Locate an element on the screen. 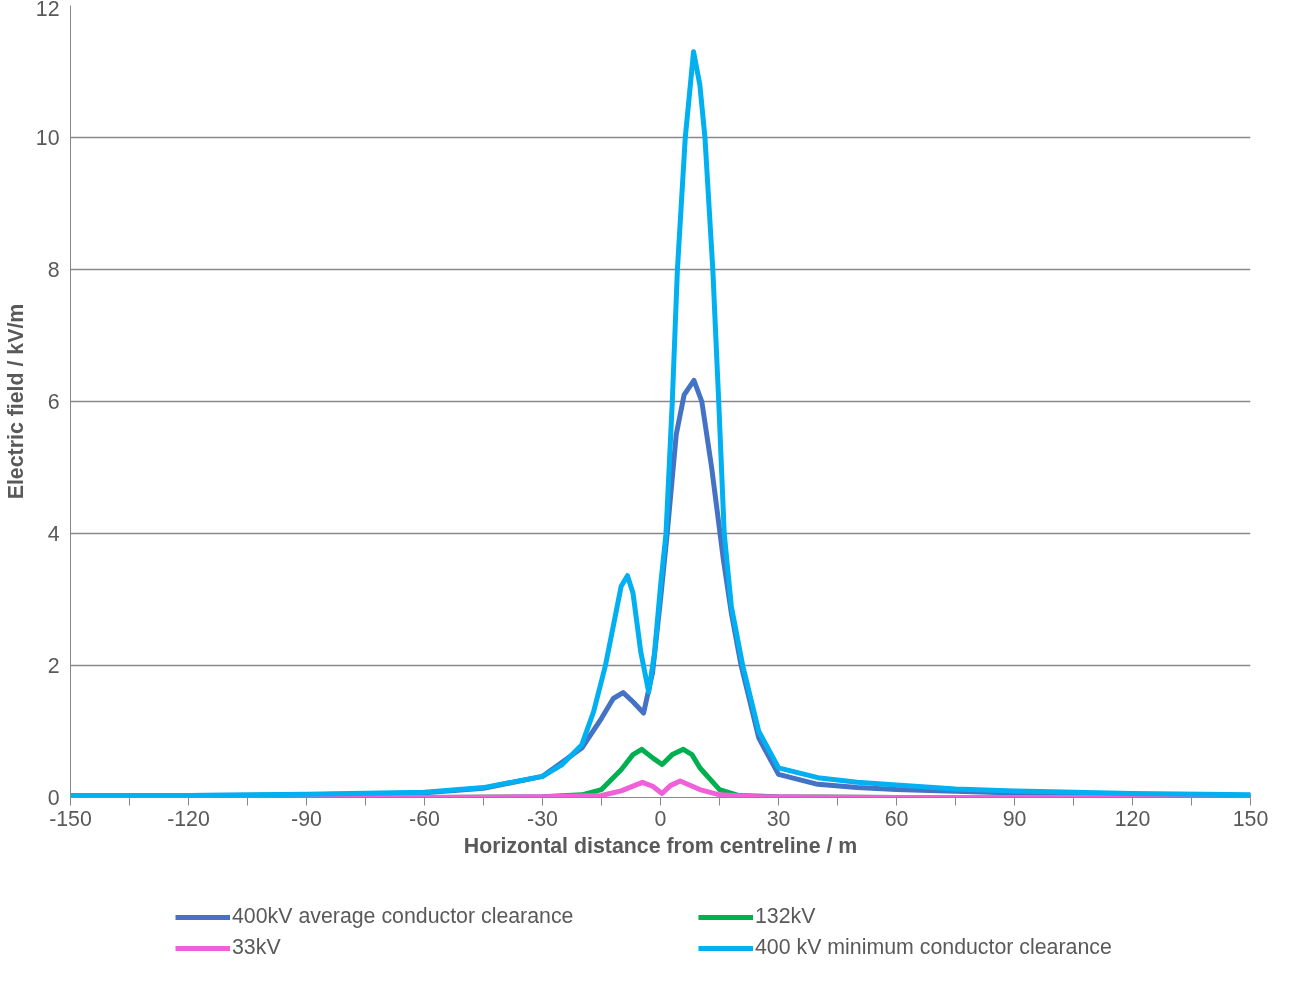 The width and height of the screenshot is (1302, 1005). legend-label: 400 kV minimum conductor clearance is located at coordinates (934, 947).